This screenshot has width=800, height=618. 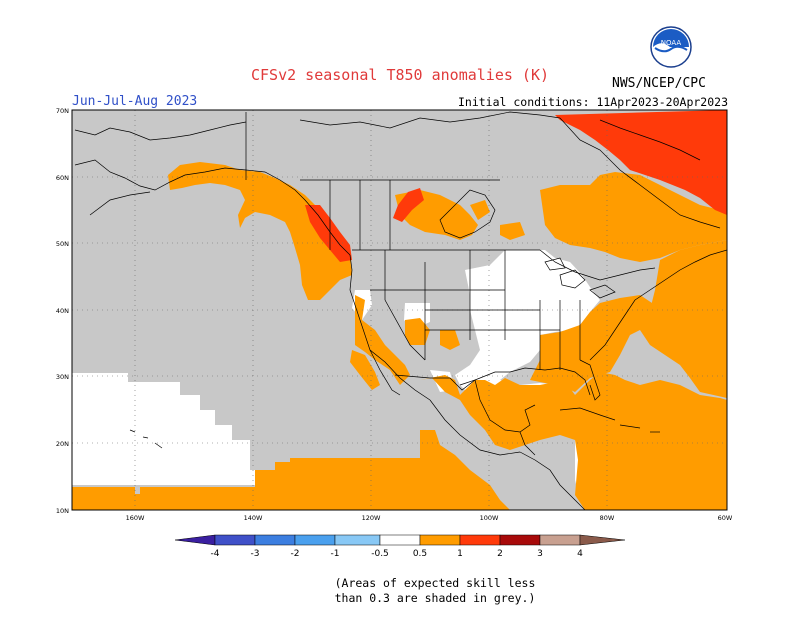 I want to click on lat-label: 60N, so click(x=62, y=178).